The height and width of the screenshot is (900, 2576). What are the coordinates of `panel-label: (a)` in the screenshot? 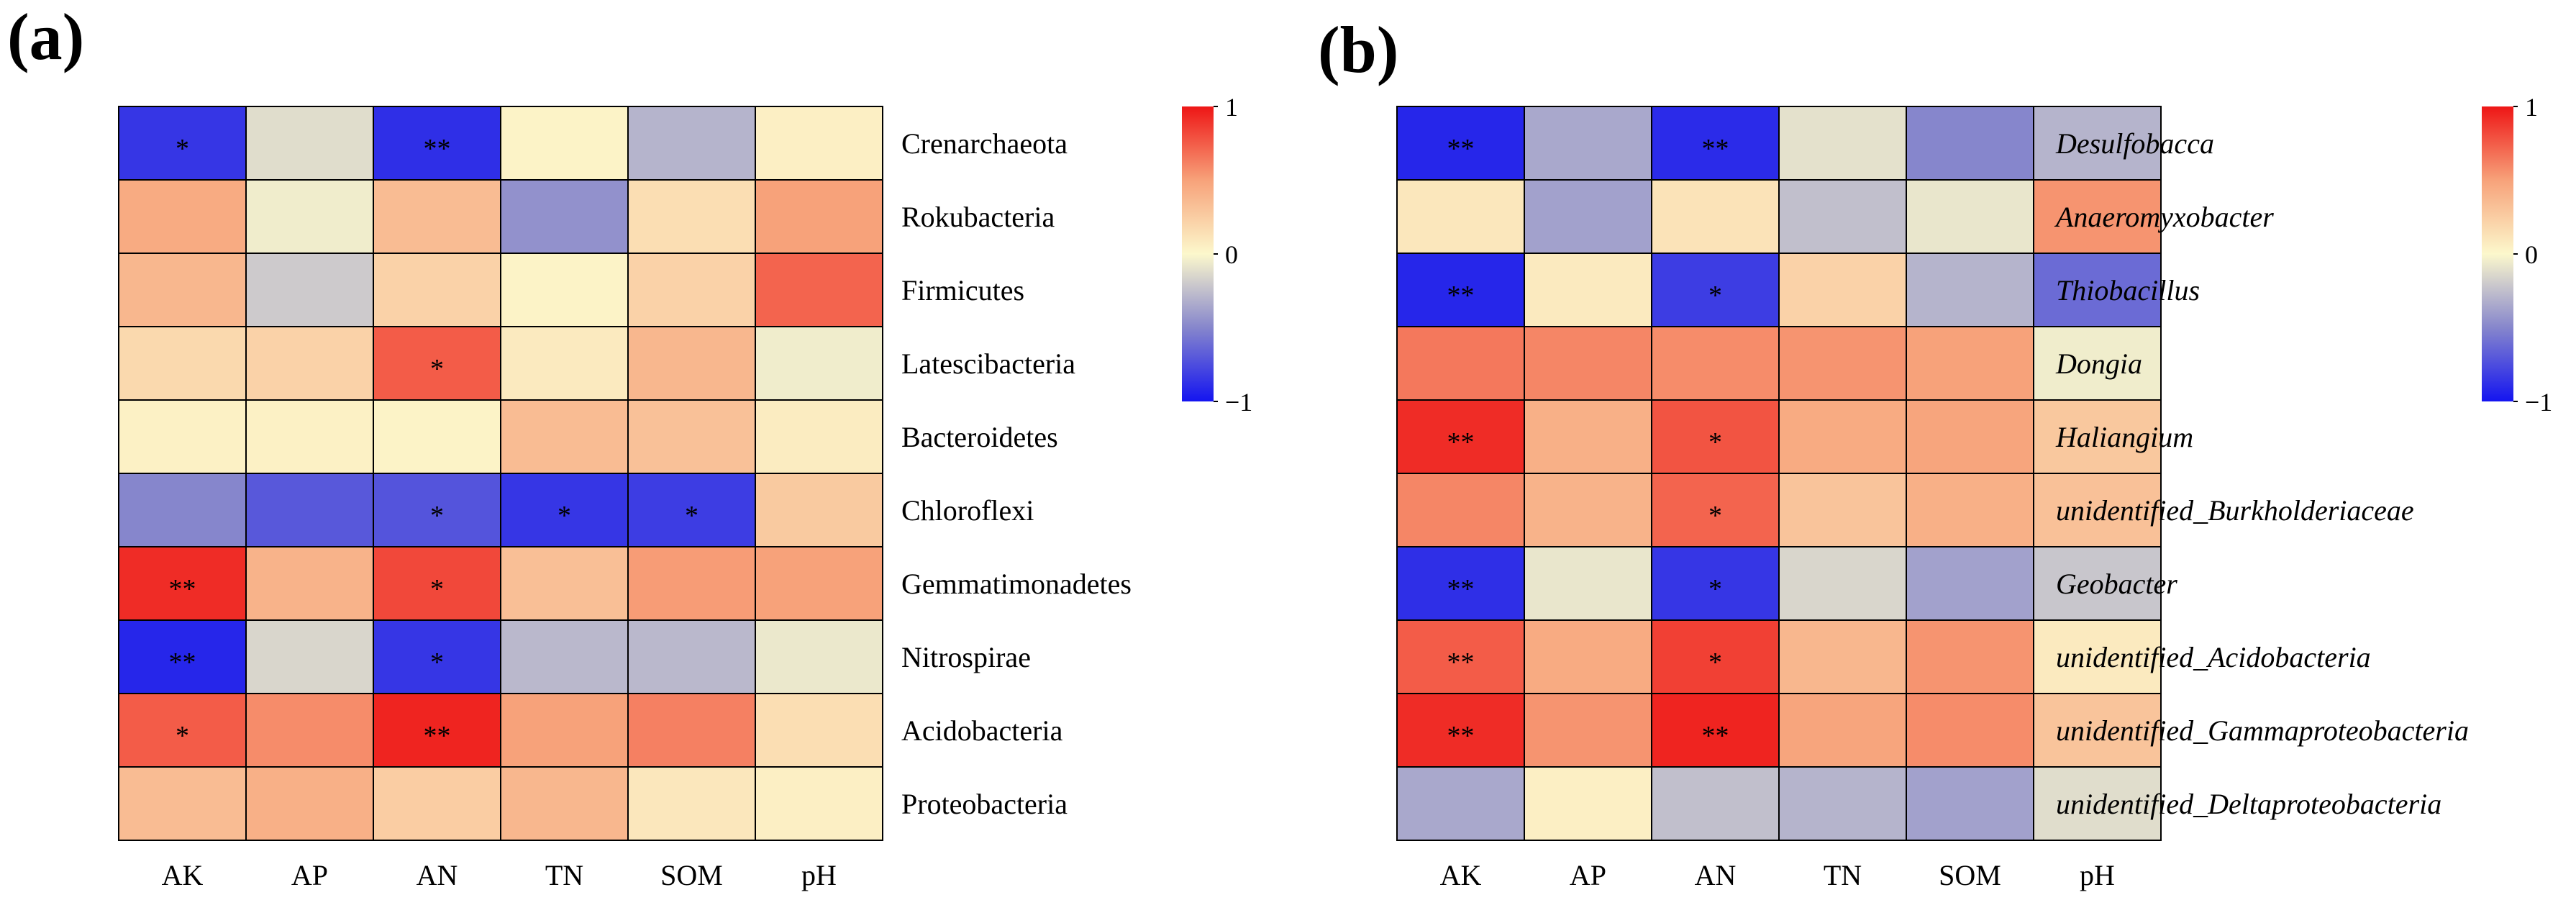 It's located at (45, 36).